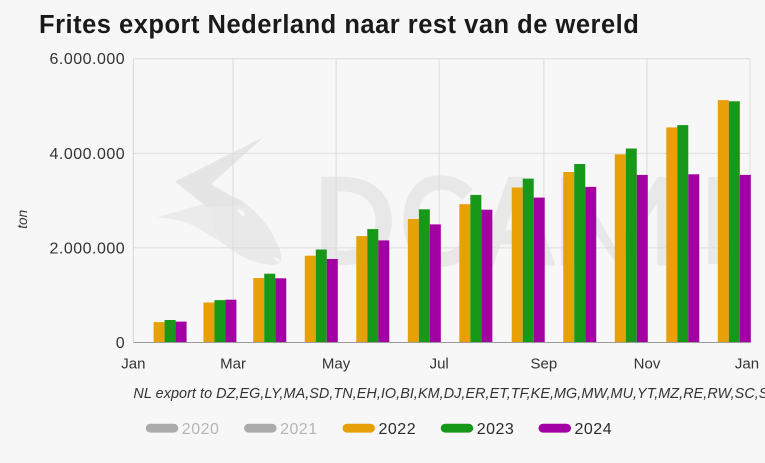  Describe the element at coordinates (22, 219) in the screenshot. I see `svg-text: ton` at that location.